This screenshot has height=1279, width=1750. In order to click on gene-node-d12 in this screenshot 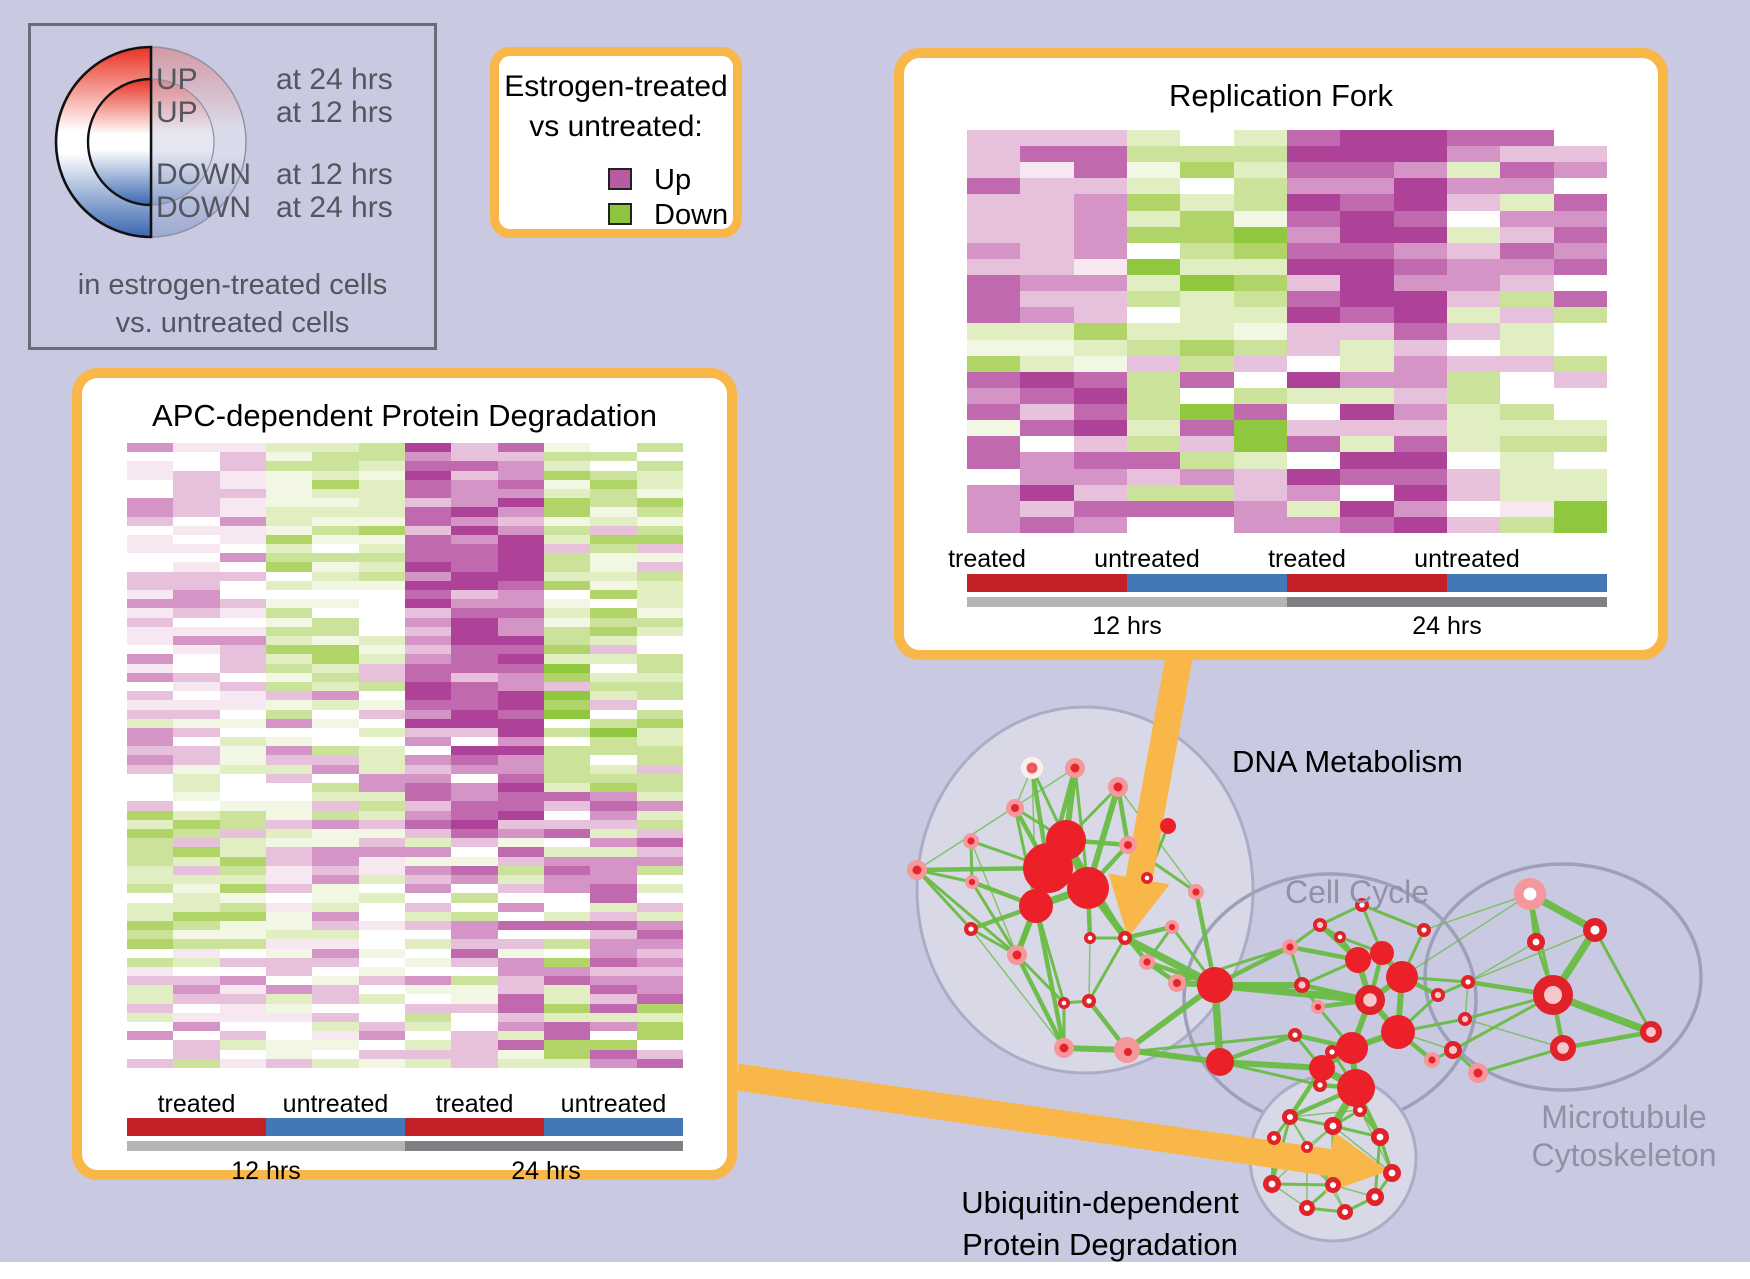, I will do `click(1168, 826)`.